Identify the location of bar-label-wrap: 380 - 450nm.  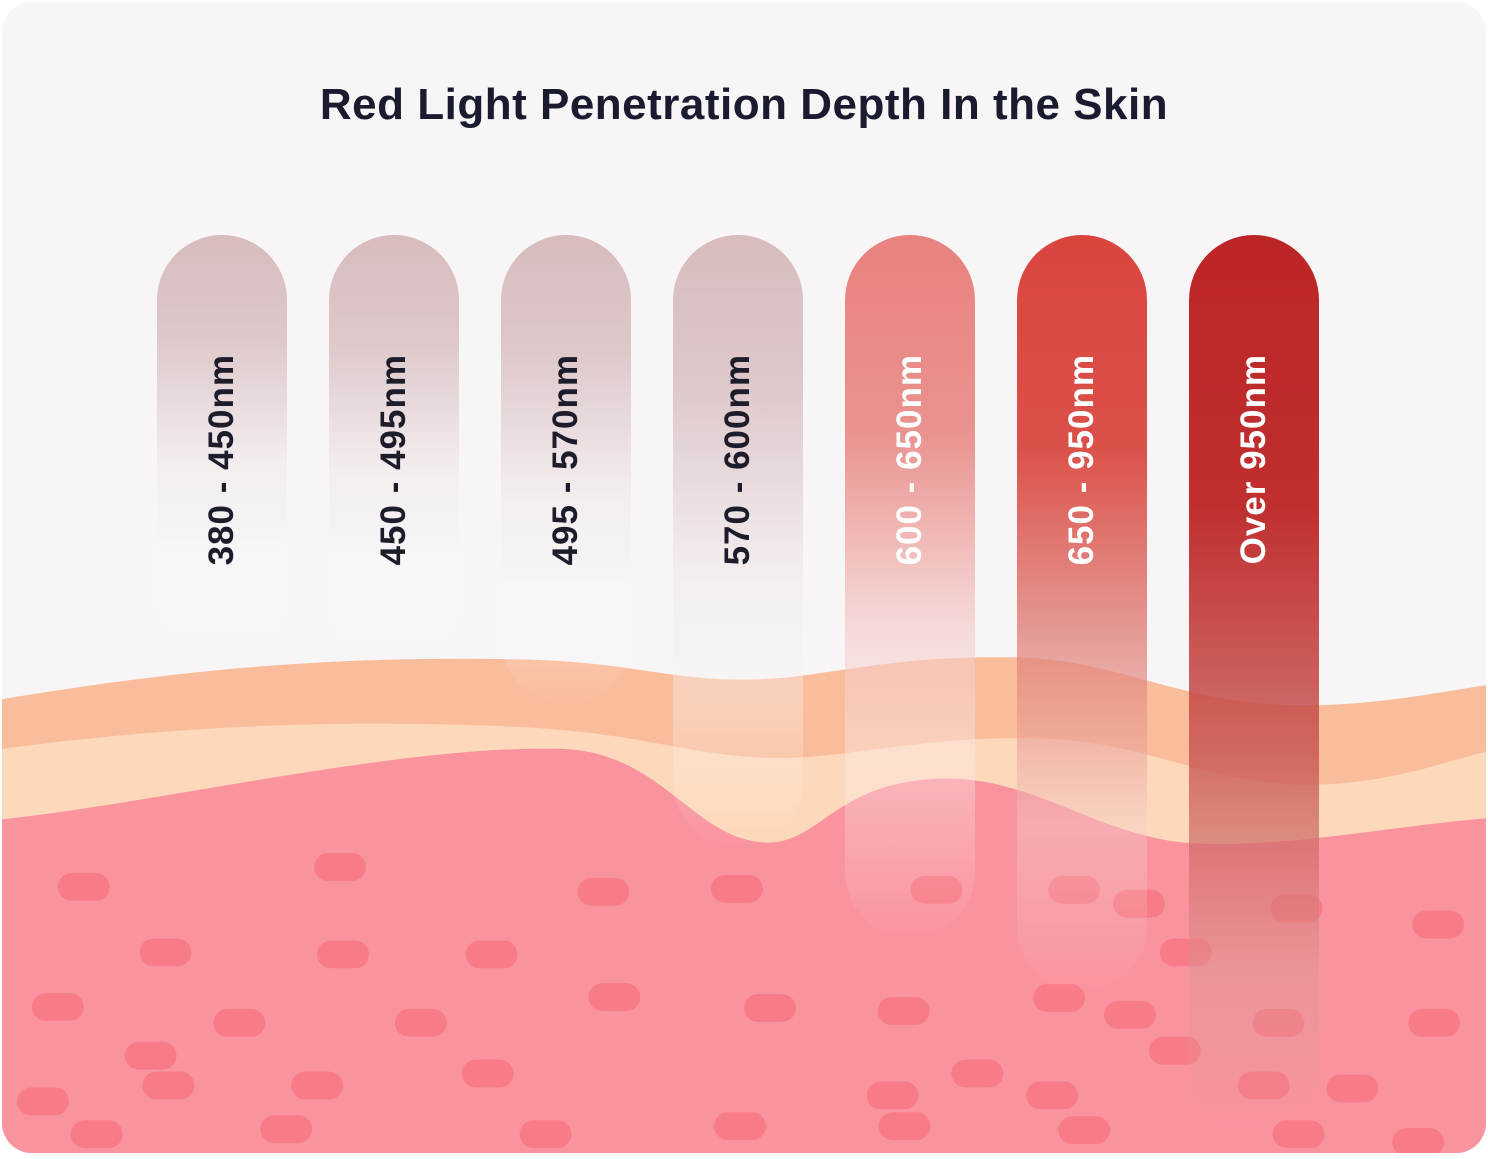
(222, 459).